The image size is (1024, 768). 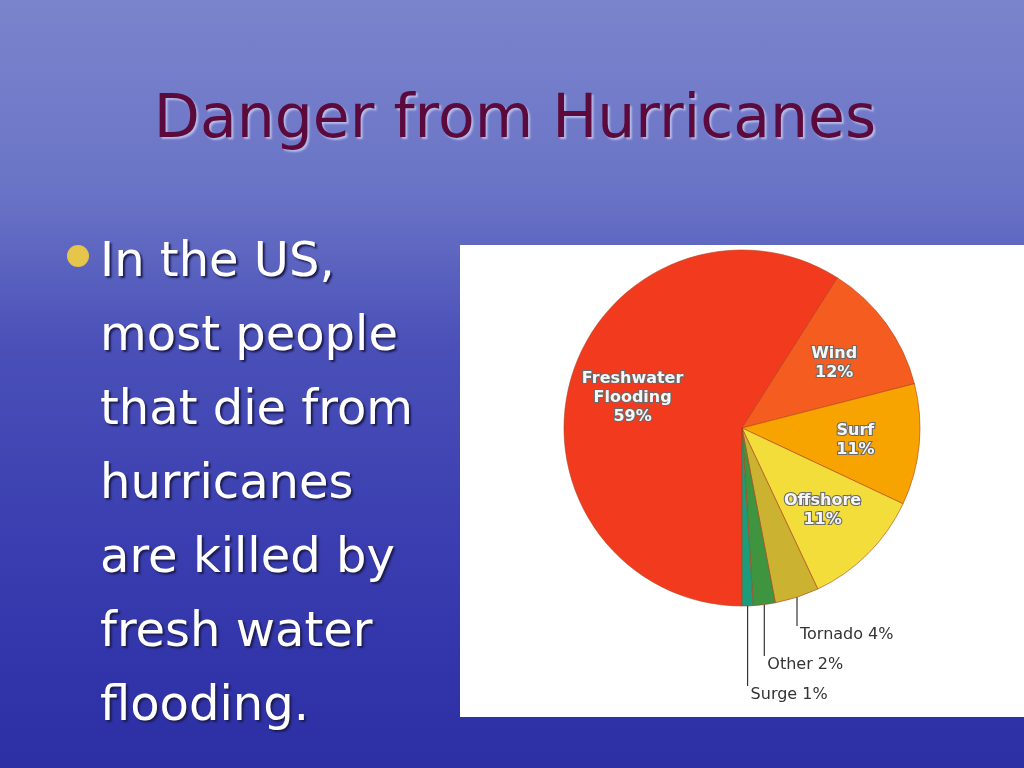 What do you see at coordinates (856, 430) in the screenshot?
I see `slice-label: Surf` at bounding box center [856, 430].